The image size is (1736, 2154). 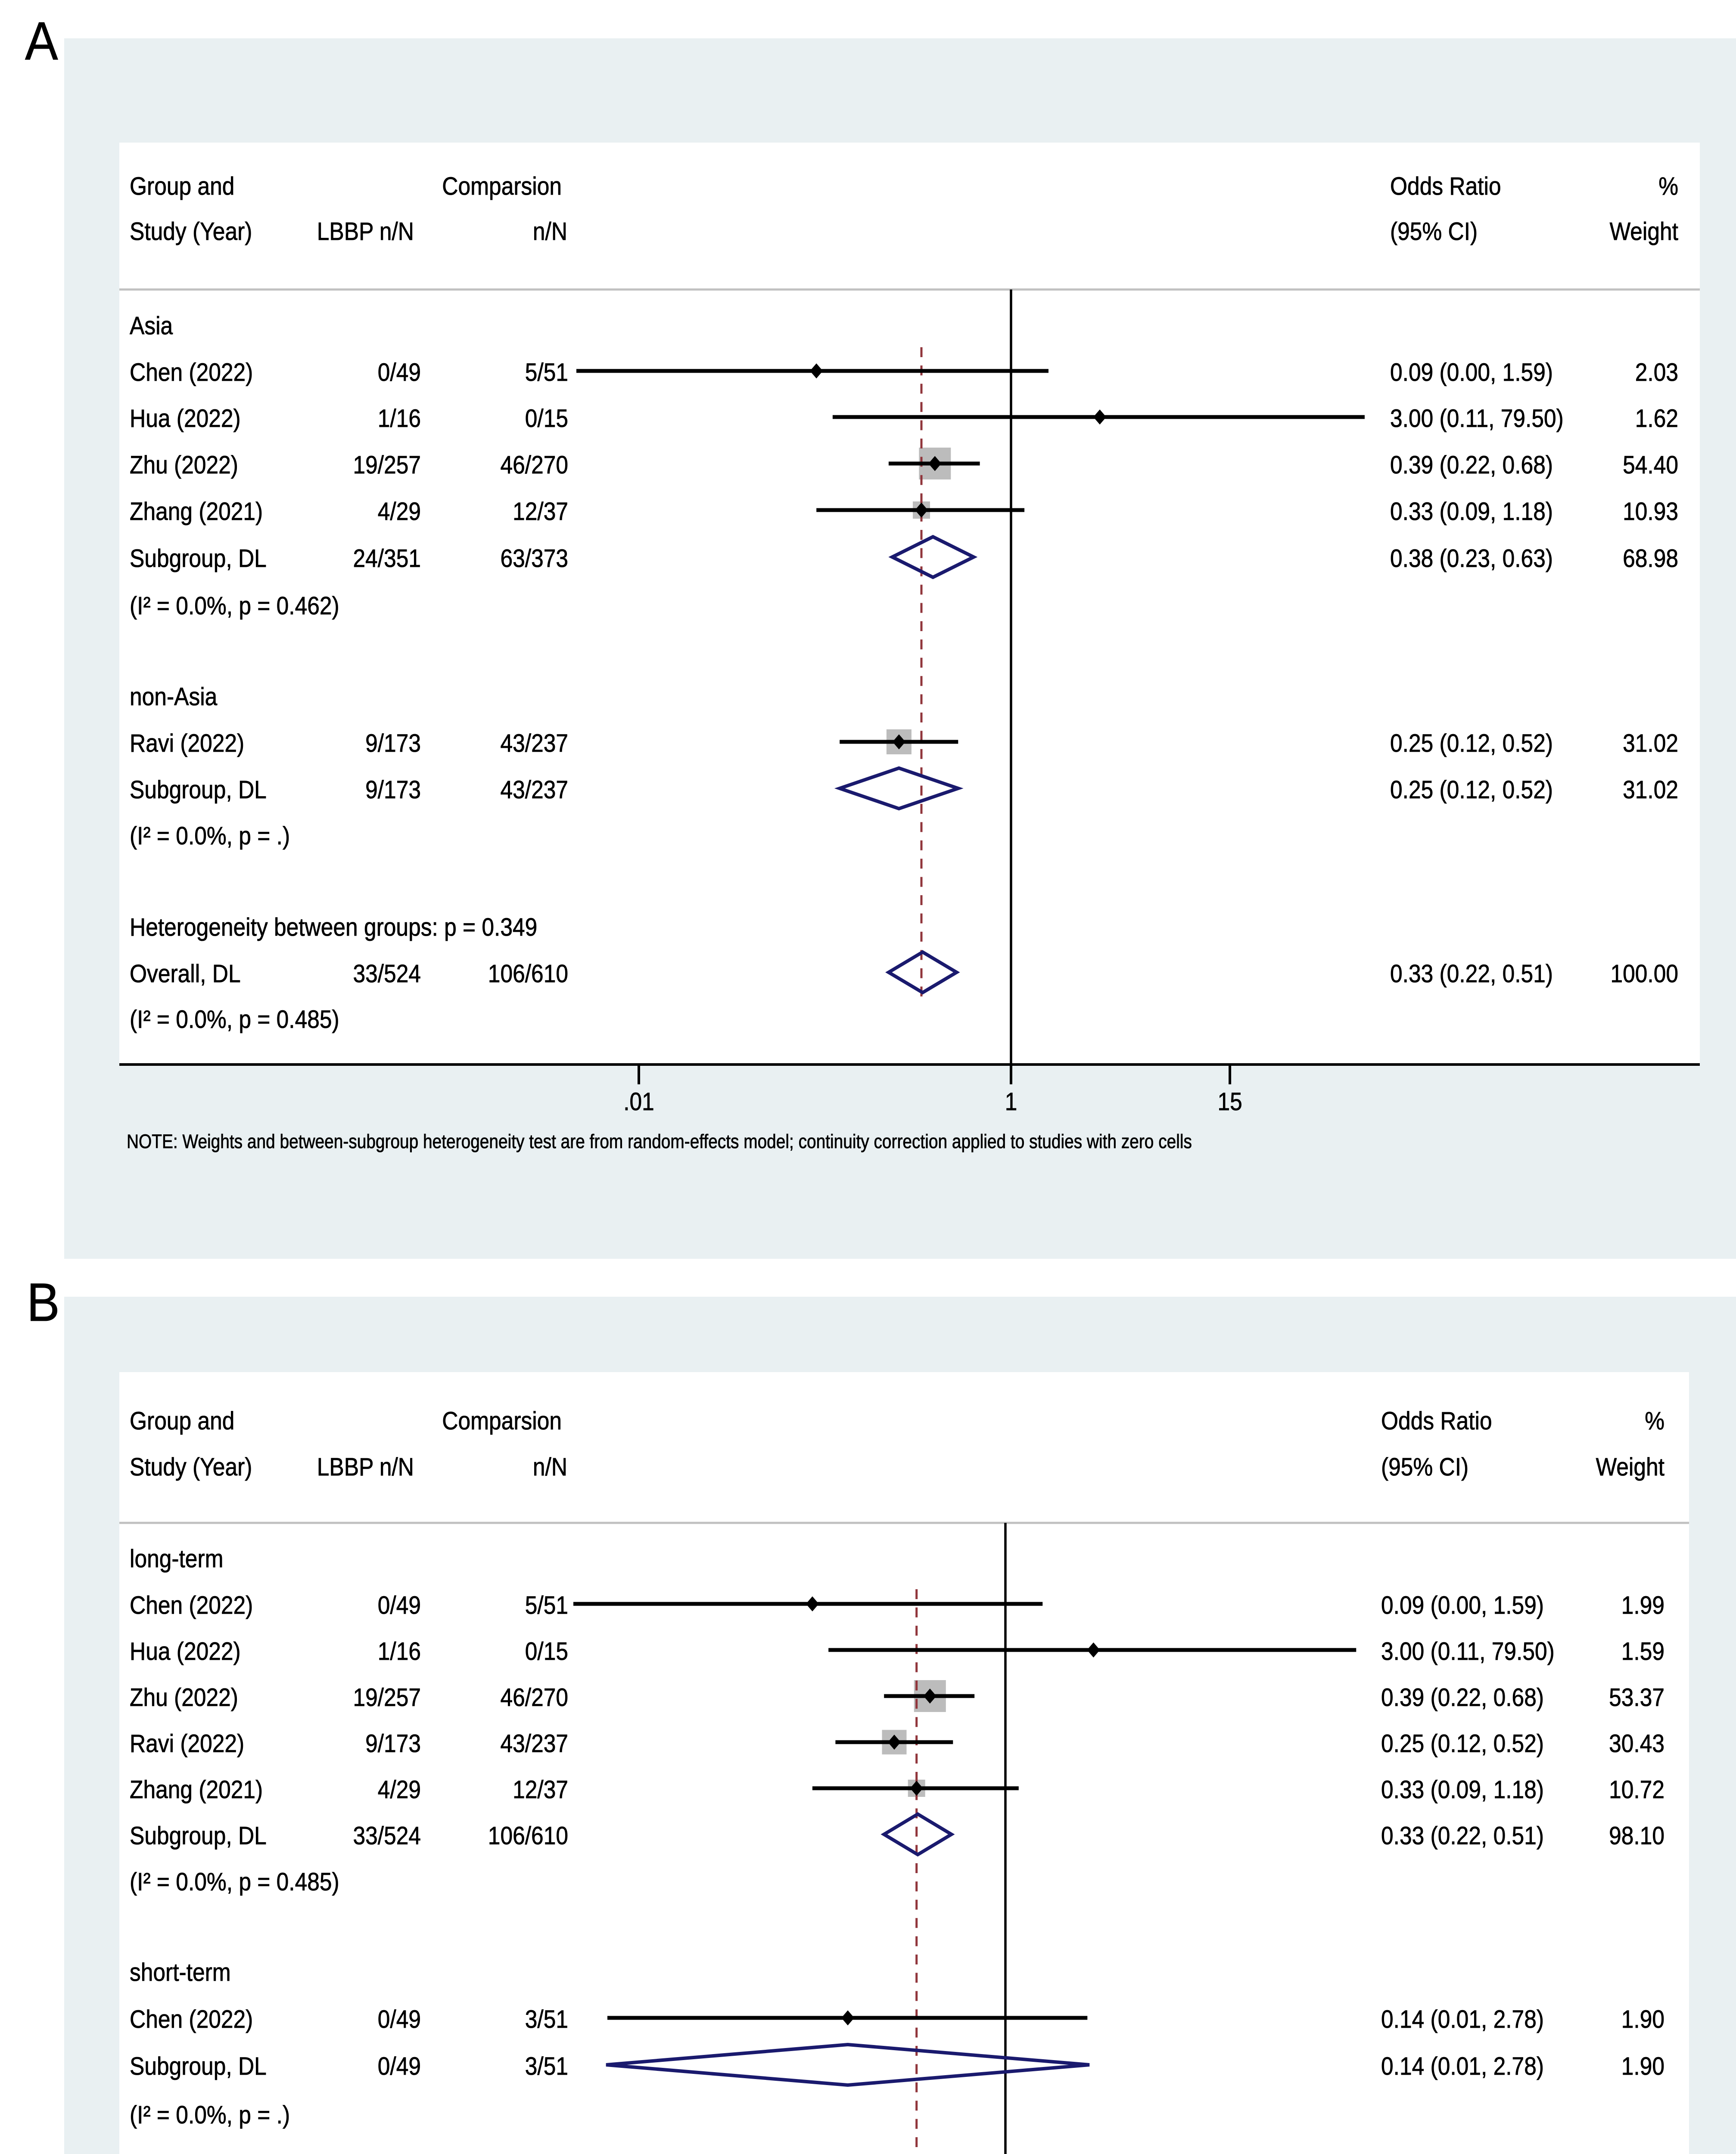 I want to click on svg-text: 68.98, so click(x=1651, y=559).